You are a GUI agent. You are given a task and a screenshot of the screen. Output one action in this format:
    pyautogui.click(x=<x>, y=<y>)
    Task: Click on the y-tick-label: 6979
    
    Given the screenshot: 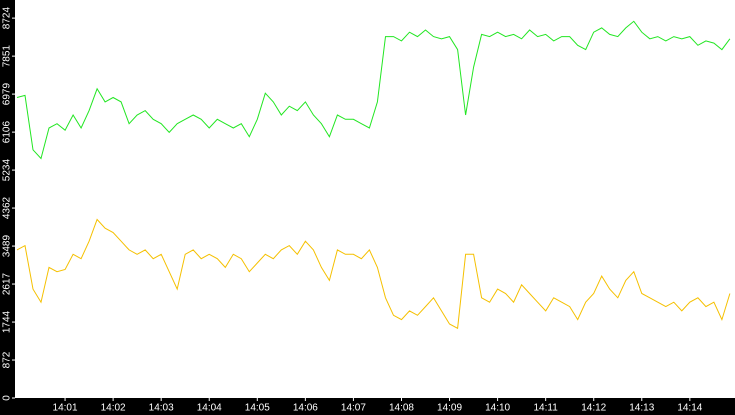 What is the action you would take?
    pyautogui.click(x=7, y=94)
    